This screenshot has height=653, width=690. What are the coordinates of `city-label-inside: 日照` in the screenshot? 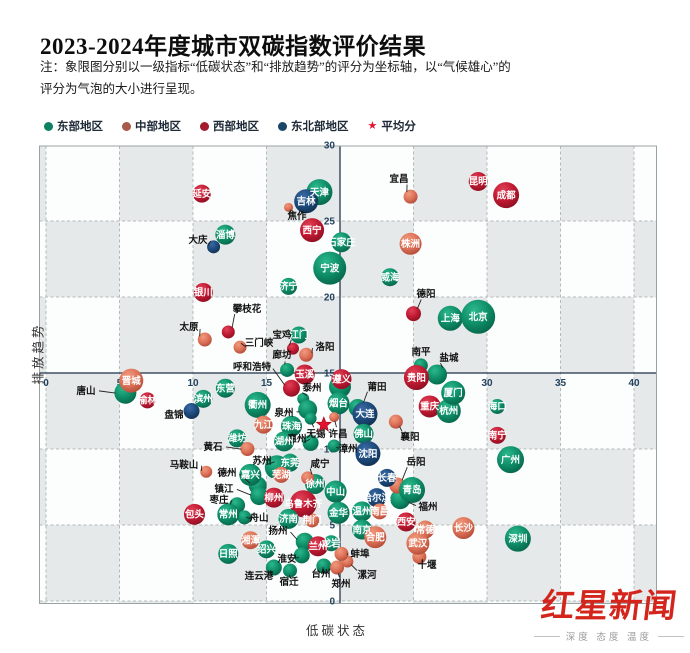 It's located at (229, 554).